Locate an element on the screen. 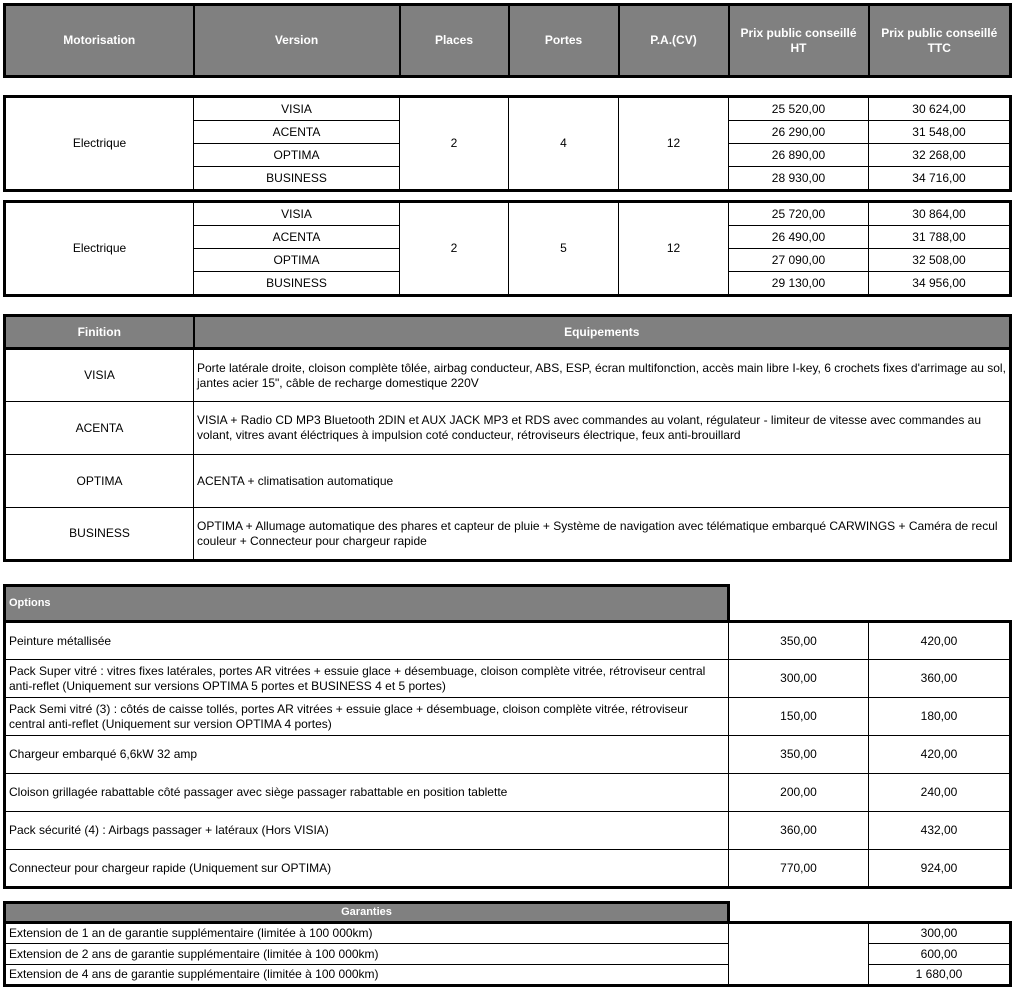 Image resolution: width=1017 pixels, height=995 pixels. table-row: ACENTA 26 290,00 31 548,00 is located at coordinates (508, 132).